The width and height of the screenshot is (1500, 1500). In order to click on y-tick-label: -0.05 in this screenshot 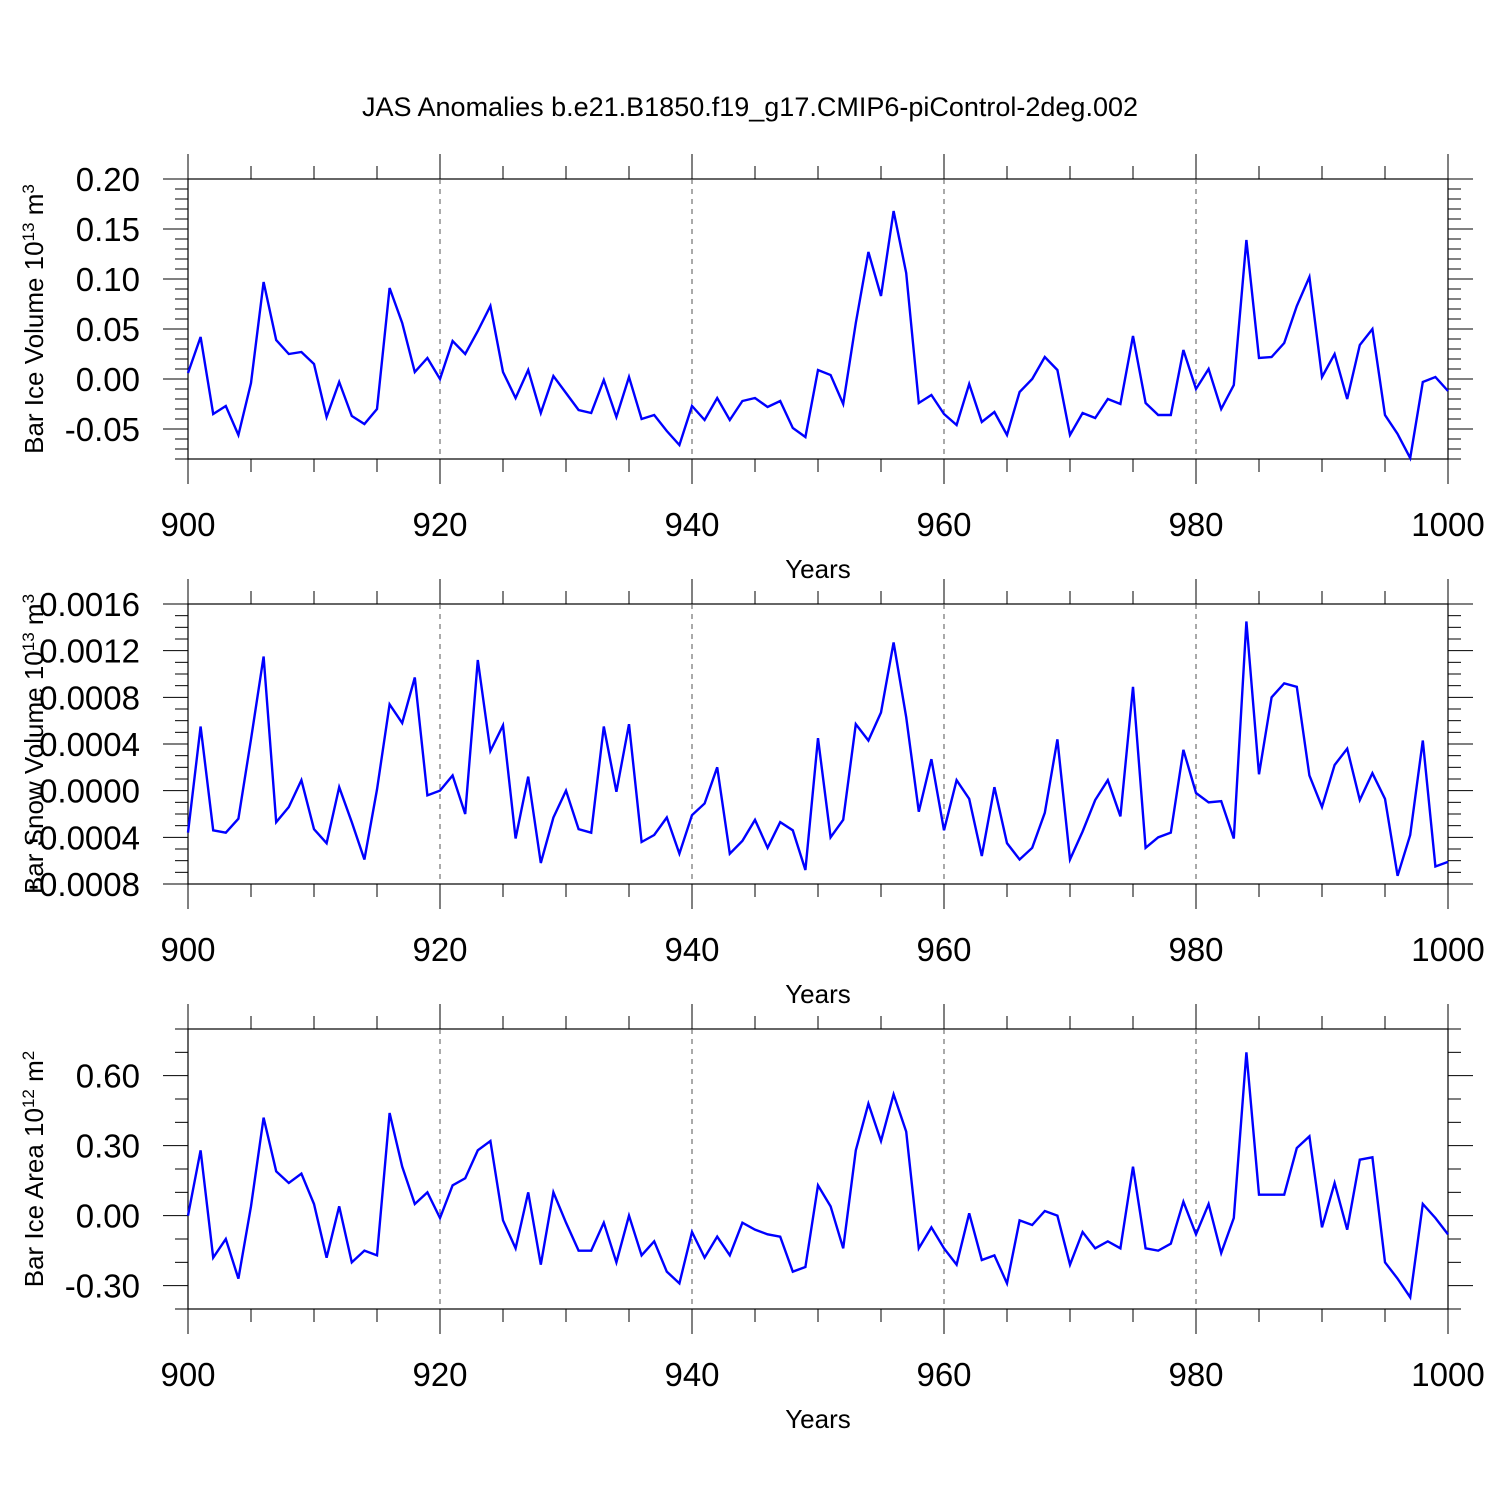, I will do `click(102, 429)`.